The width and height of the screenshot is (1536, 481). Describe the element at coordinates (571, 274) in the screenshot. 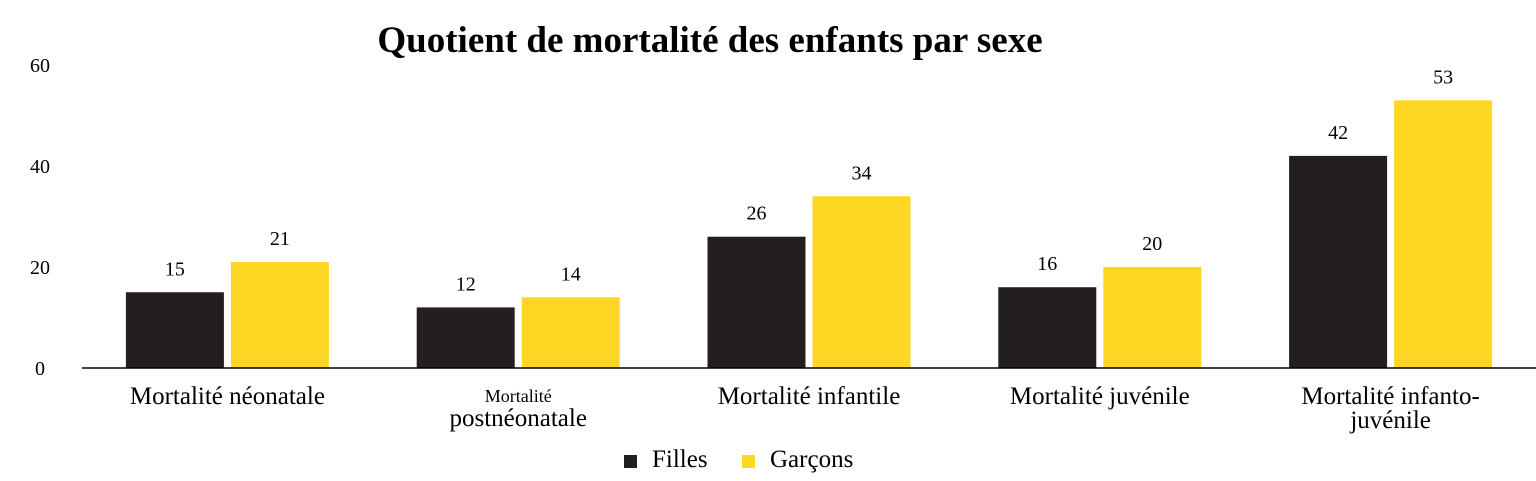

I see `data-label: 14` at that location.